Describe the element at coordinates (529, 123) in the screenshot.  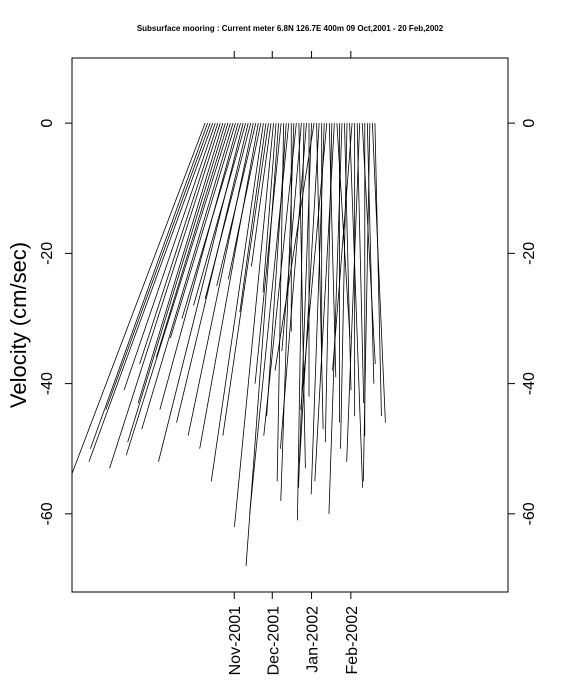
I see `y2-tick-label: 0` at that location.